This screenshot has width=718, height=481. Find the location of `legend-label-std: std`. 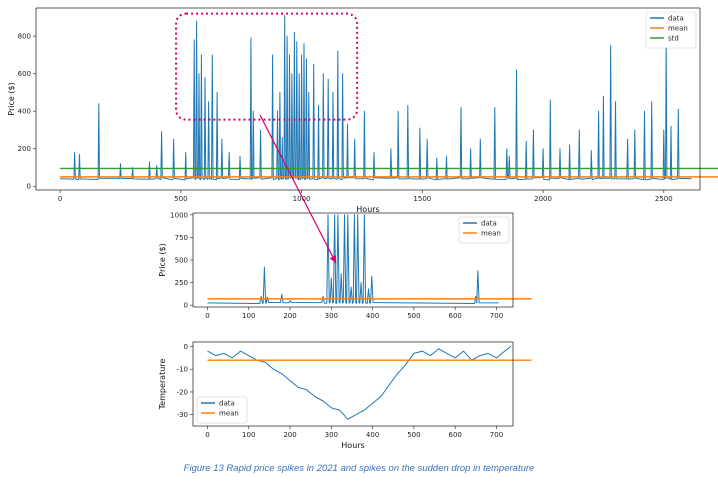

legend-label-std: std is located at coordinates (673, 39).